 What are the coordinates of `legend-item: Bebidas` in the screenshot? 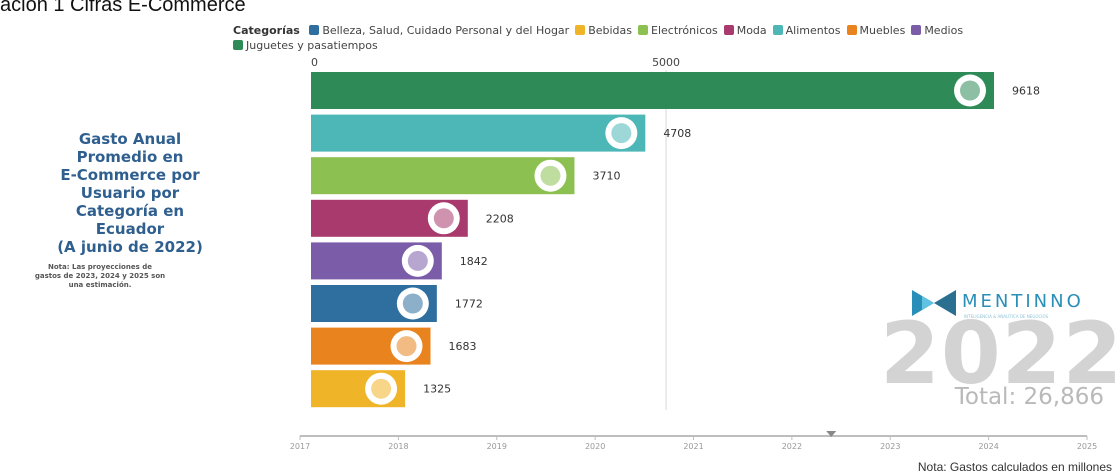 It's located at (603, 30).